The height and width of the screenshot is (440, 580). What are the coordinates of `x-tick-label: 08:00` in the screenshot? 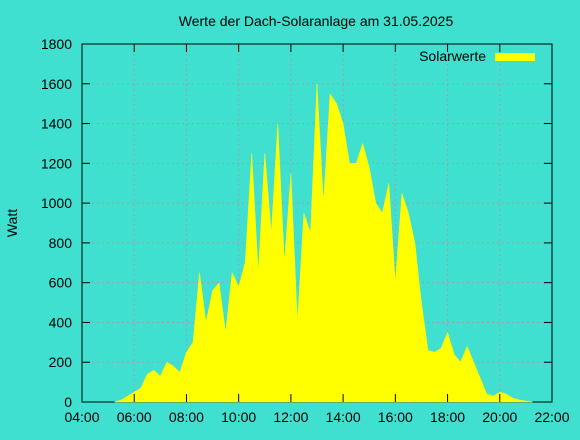 It's located at (186, 417).